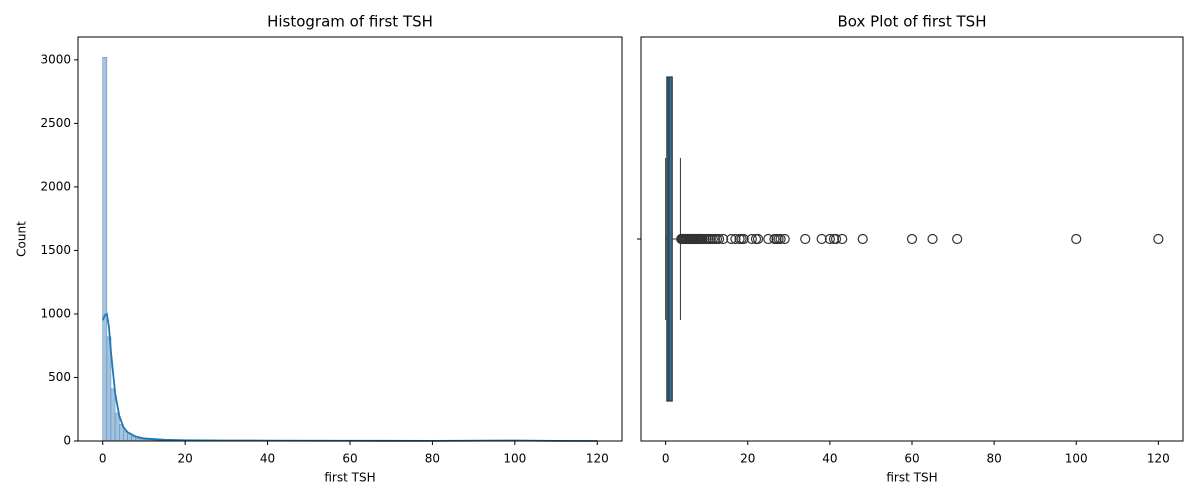 This screenshot has width=1200, height=504. I want to click on chart-title: Histogram of first TSH, so click(350, 22).